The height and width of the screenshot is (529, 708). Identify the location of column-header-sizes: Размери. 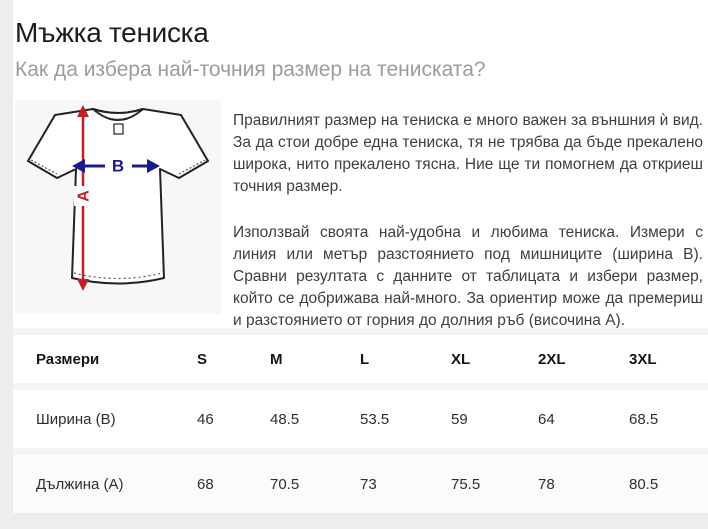
(105, 359).